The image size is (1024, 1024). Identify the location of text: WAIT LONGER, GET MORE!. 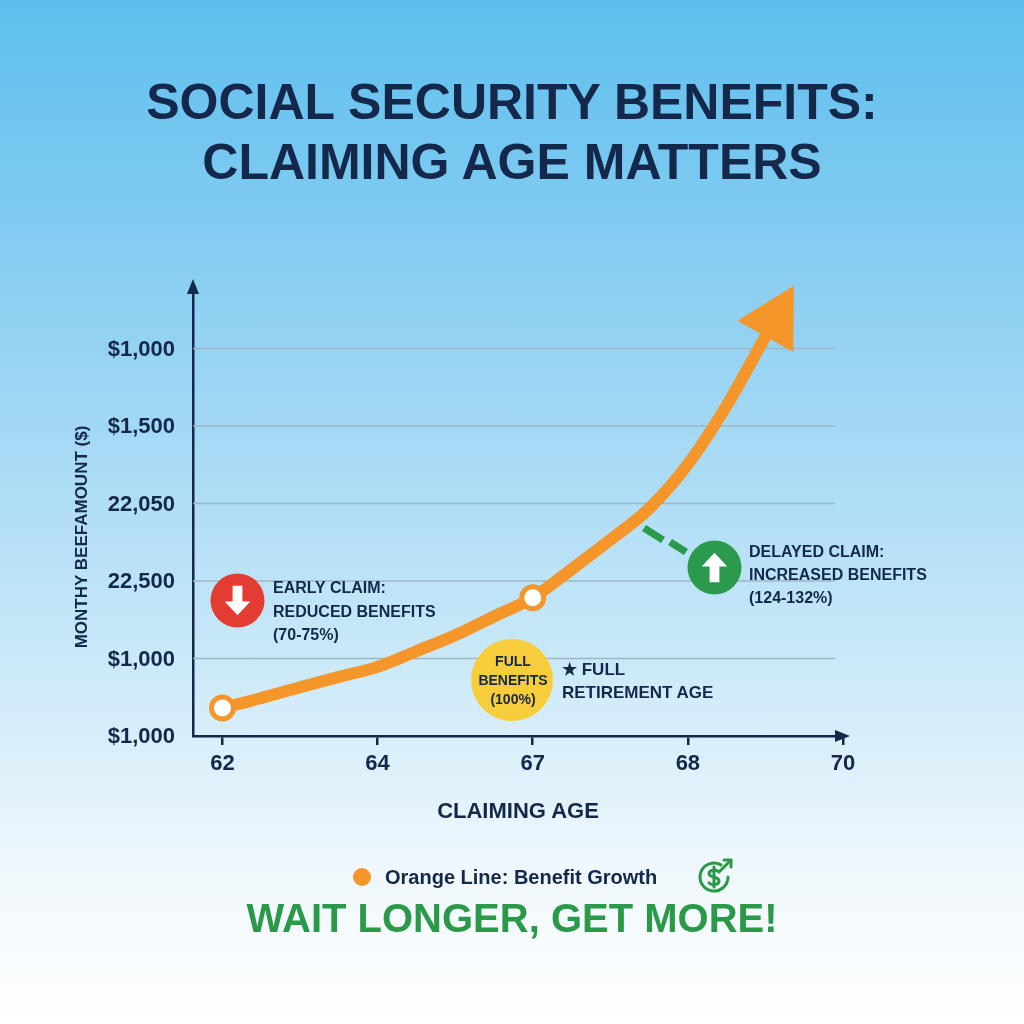
(512, 918).